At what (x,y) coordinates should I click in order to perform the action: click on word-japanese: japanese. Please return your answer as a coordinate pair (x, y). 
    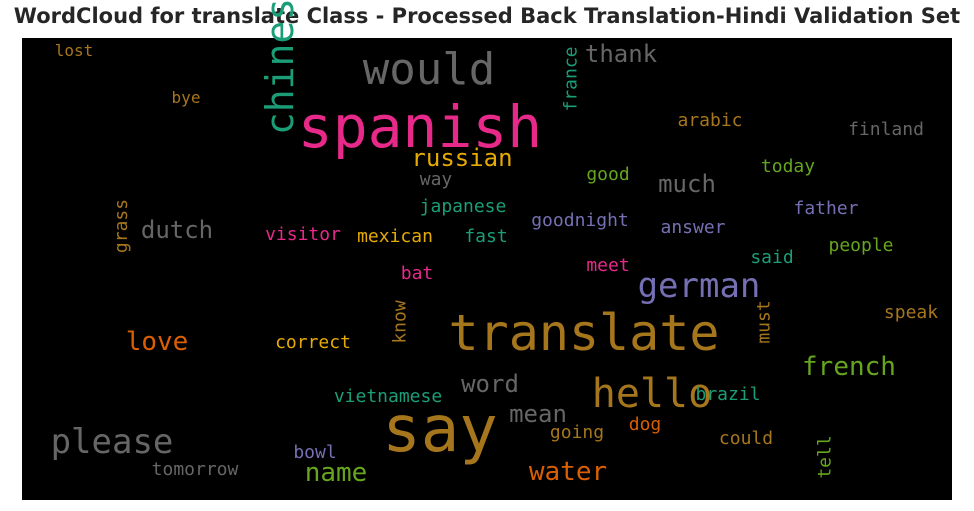
    Looking at the image, I should click on (463, 206).